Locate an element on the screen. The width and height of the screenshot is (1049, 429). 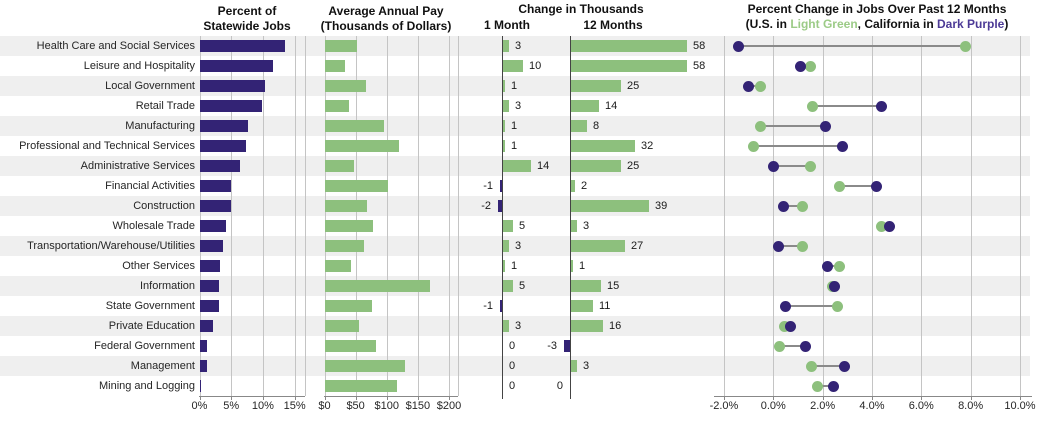
row-label: Wholesale Trade is located at coordinates (153, 226).